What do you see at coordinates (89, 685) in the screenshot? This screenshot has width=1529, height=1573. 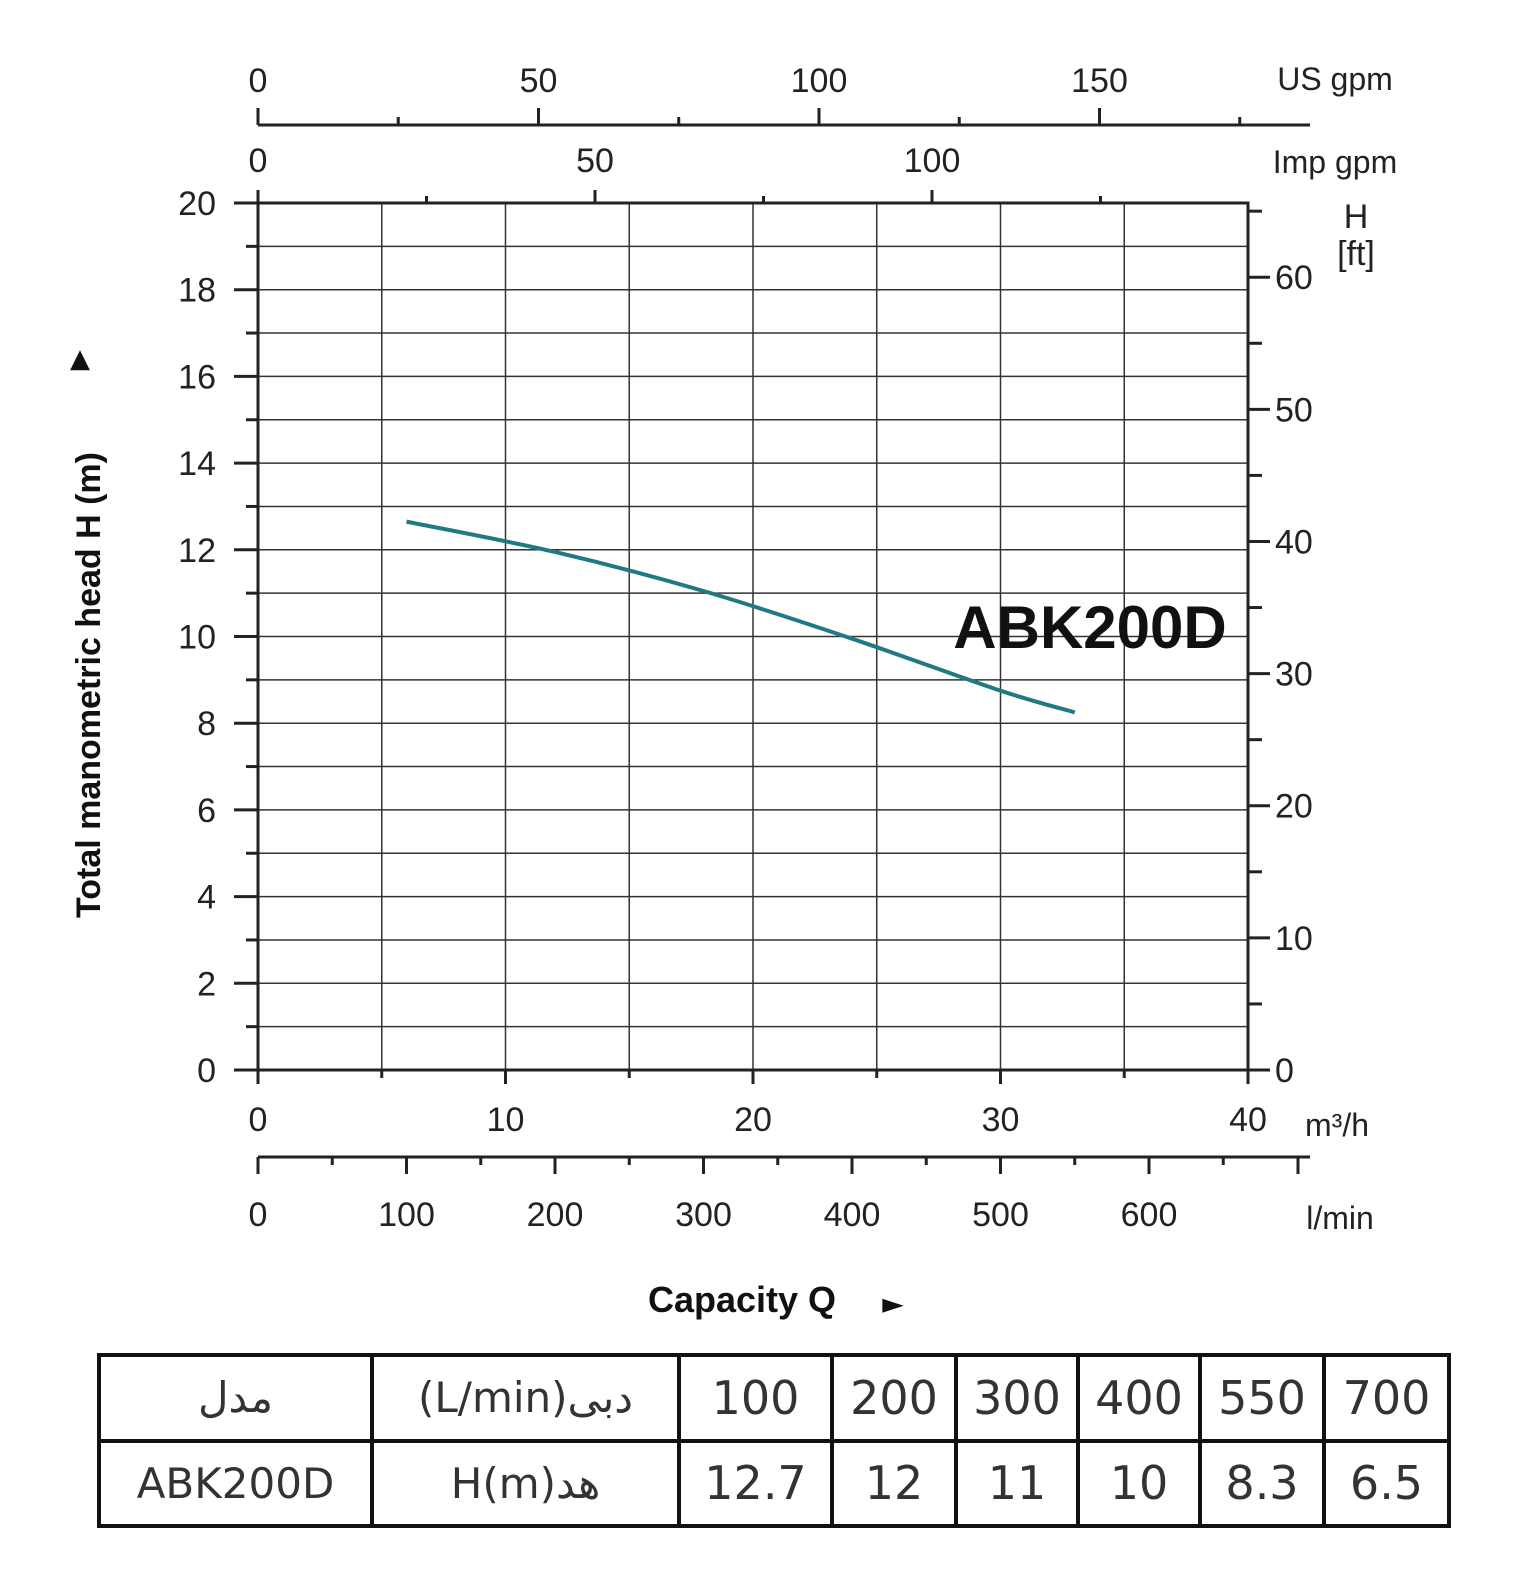 I see `y-axis-title: Total manometric head H (m)` at bounding box center [89, 685].